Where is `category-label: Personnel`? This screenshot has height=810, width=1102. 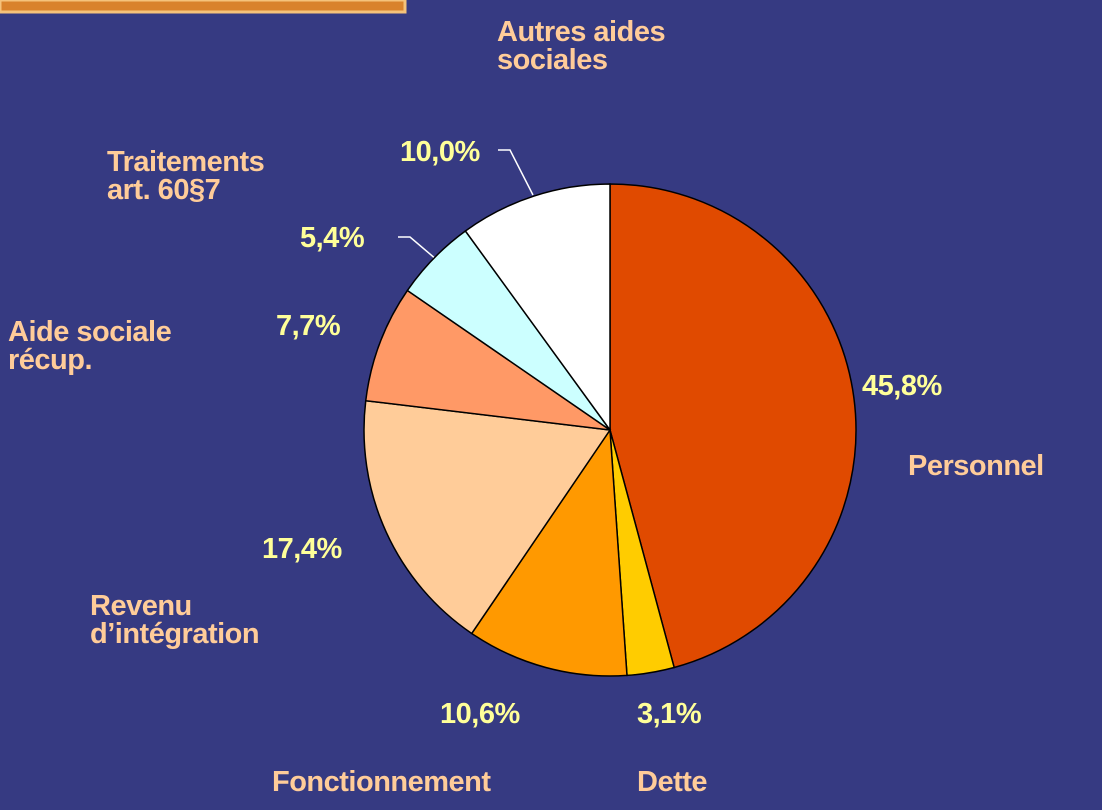
category-label: Personnel is located at coordinates (976, 466).